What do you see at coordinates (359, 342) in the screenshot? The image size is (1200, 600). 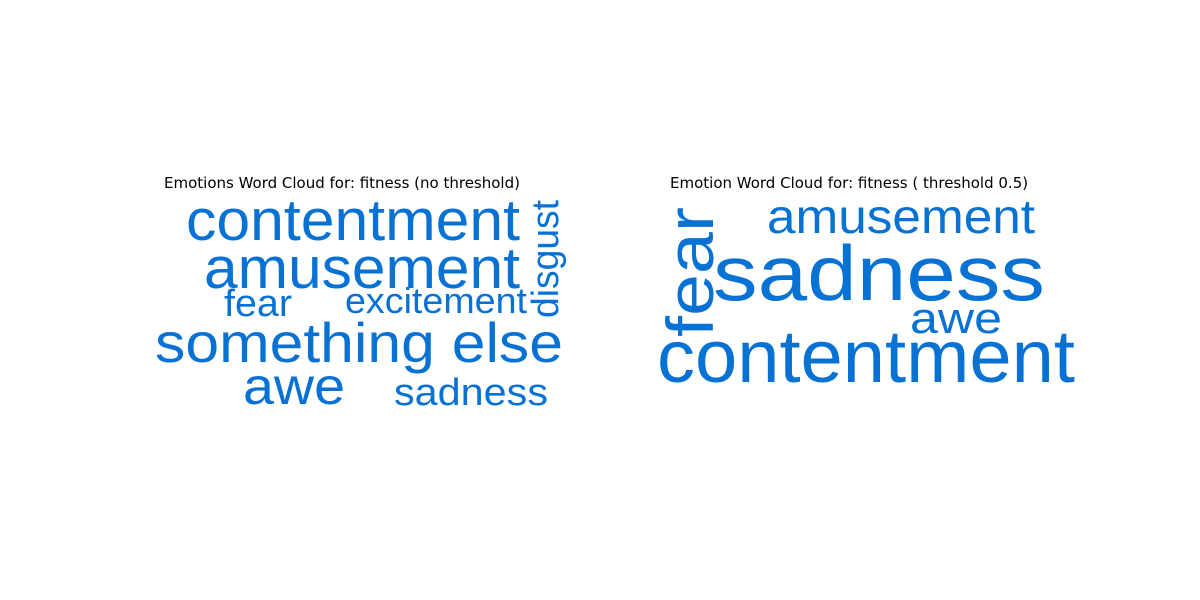 I see `word-something-else: something else` at bounding box center [359, 342].